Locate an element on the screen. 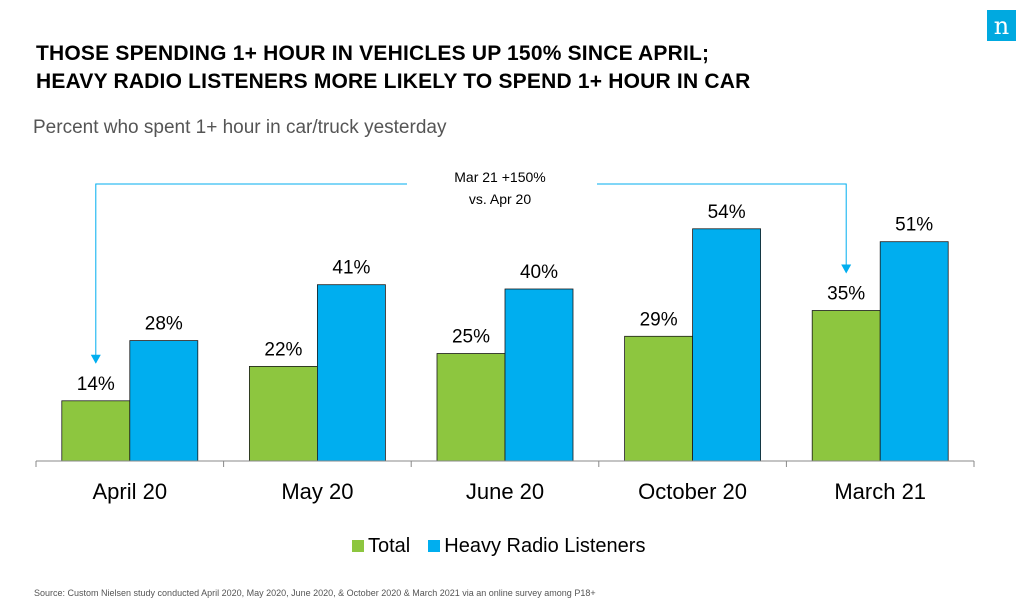  legend-label-total: Total is located at coordinates (389, 545).